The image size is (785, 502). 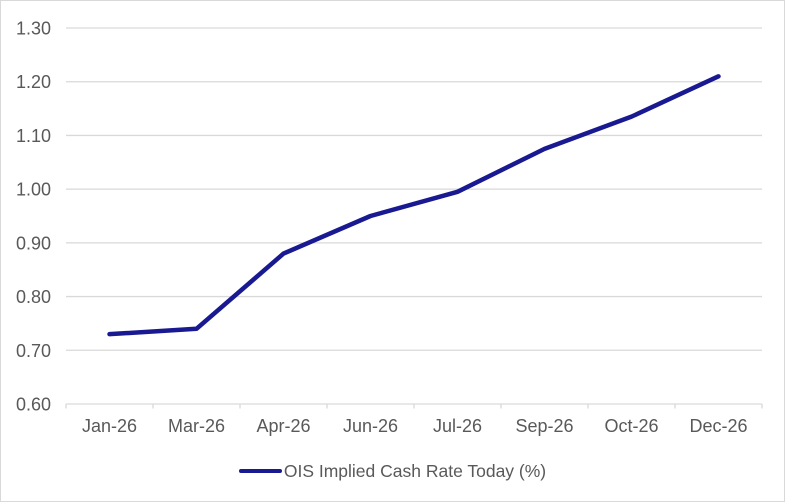 I want to click on y-axis-tick-label: 0.60, so click(x=33, y=405).